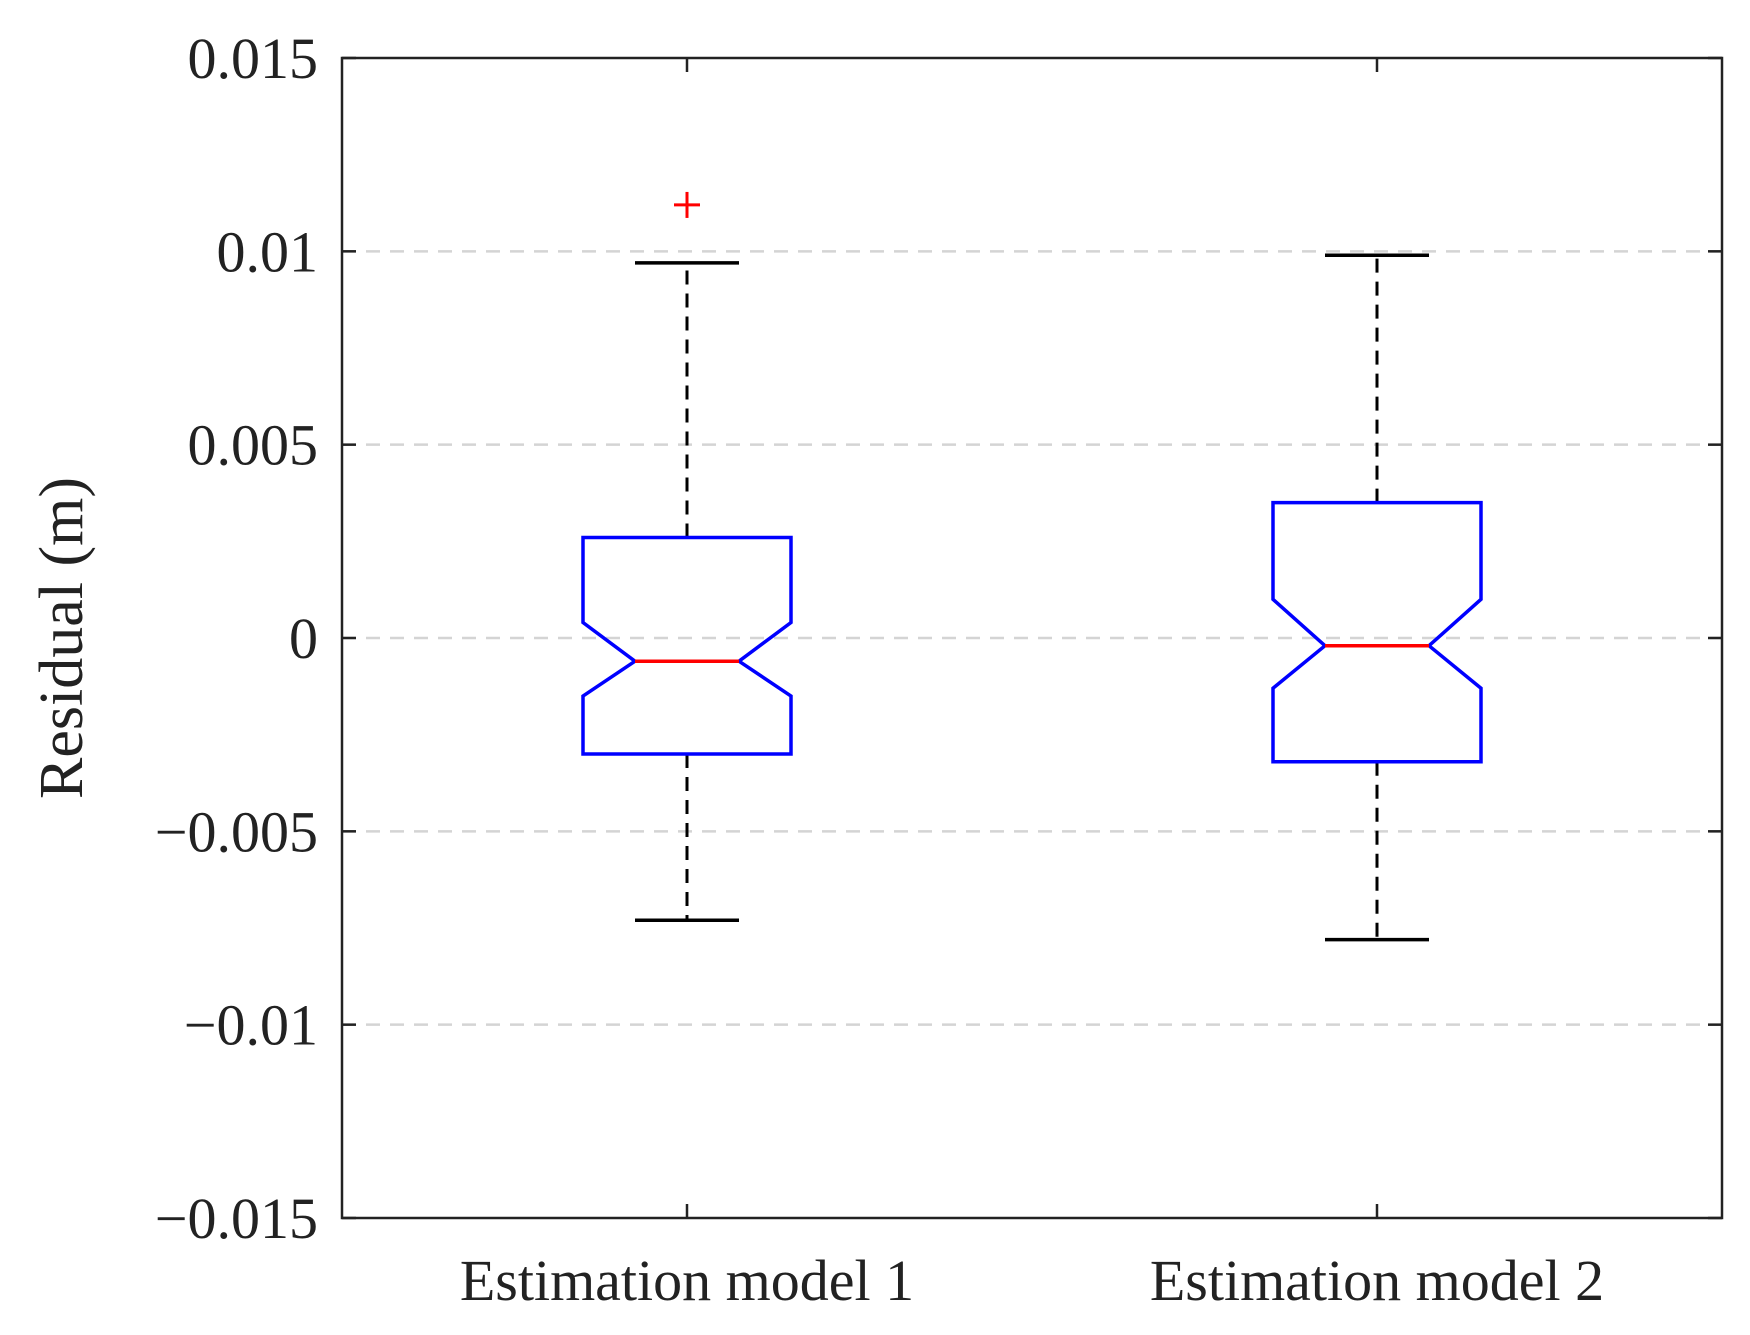 This screenshot has height=1335, width=1750. What do you see at coordinates (62, 638) in the screenshot?
I see `y-axis-label: Residual (m)` at bounding box center [62, 638].